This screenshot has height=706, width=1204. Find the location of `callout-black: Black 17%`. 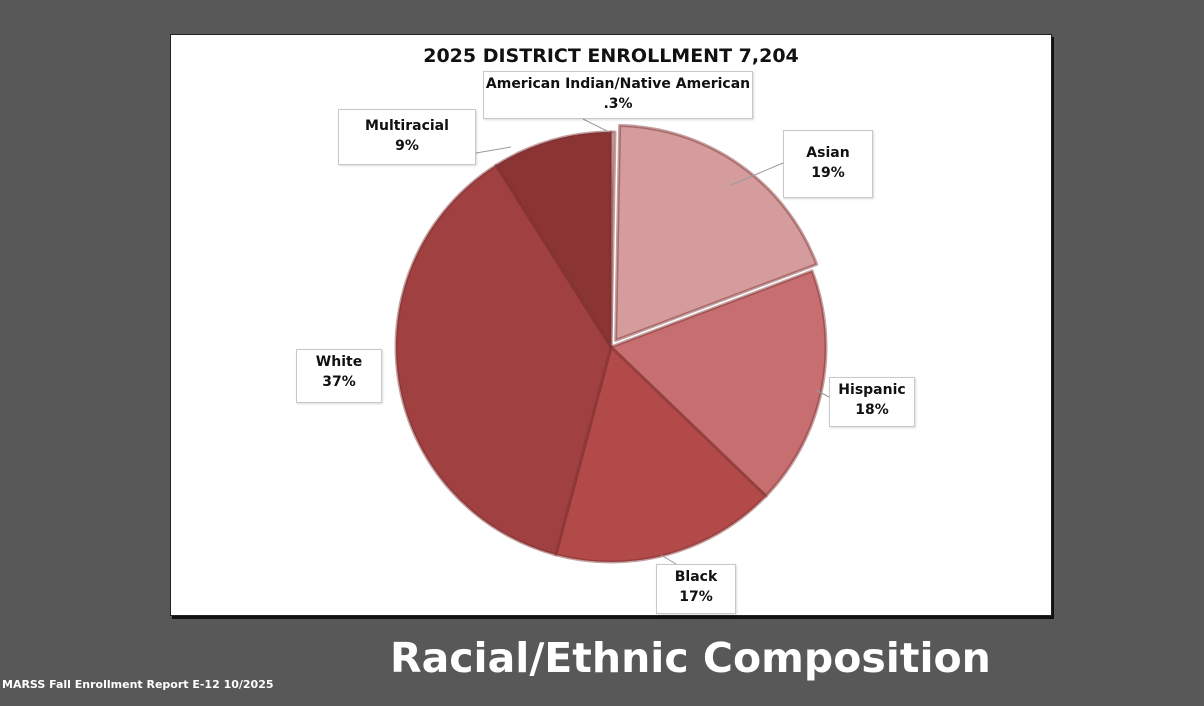

callout-black: Black 17% is located at coordinates (696, 589).